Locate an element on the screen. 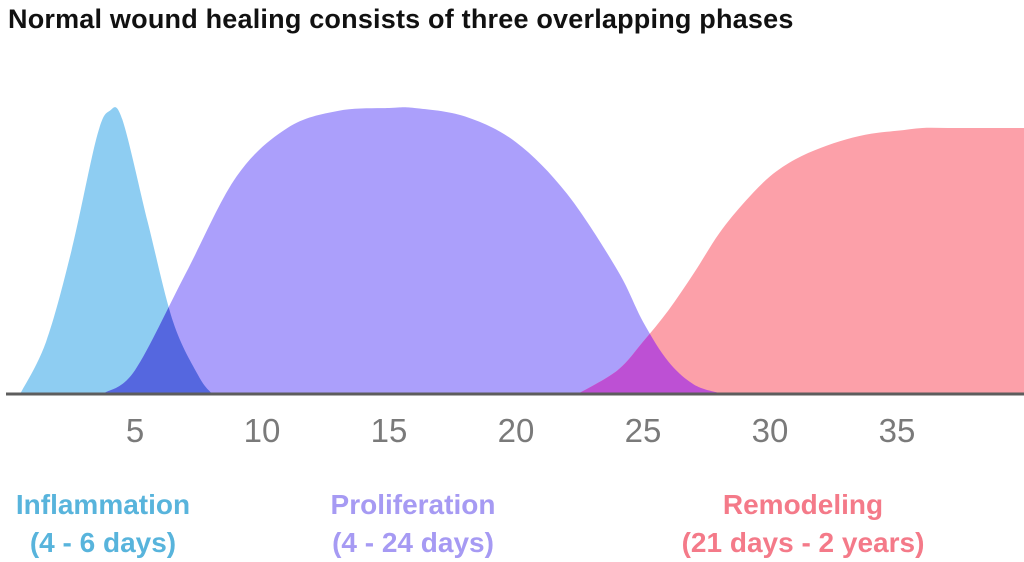  legend-proliferation-range: (4 - 24 days) is located at coordinates (413, 542).